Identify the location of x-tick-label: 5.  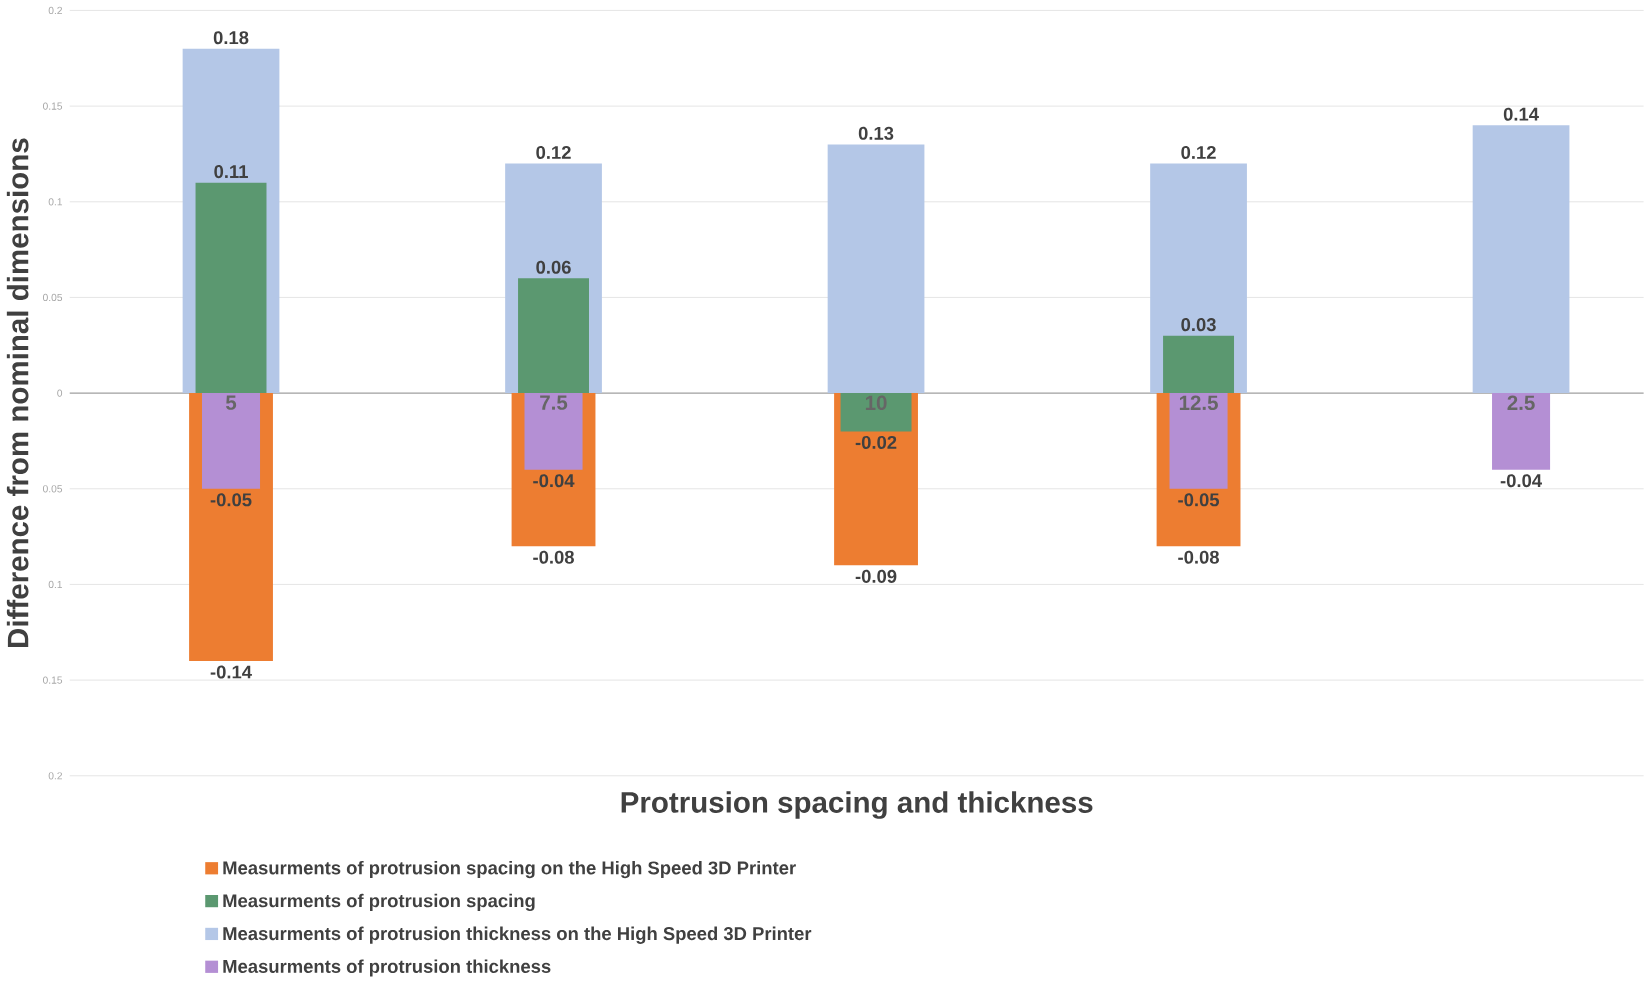
(231, 402).